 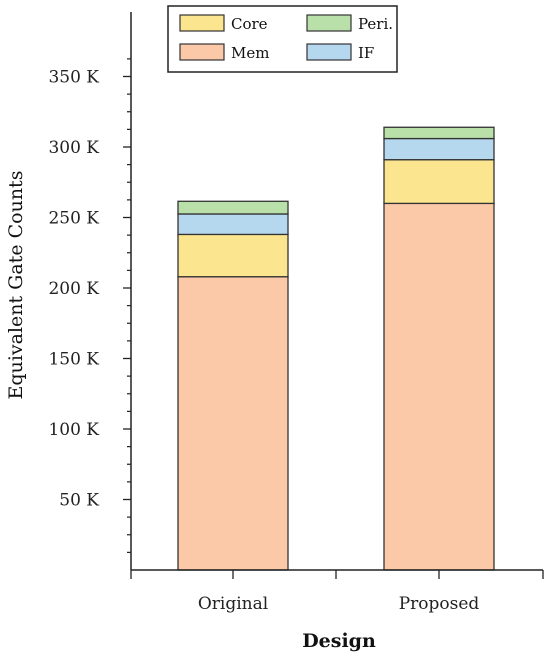 What do you see at coordinates (439, 133) in the screenshot?
I see `bar-peri-proposed` at bounding box center [439, 133].